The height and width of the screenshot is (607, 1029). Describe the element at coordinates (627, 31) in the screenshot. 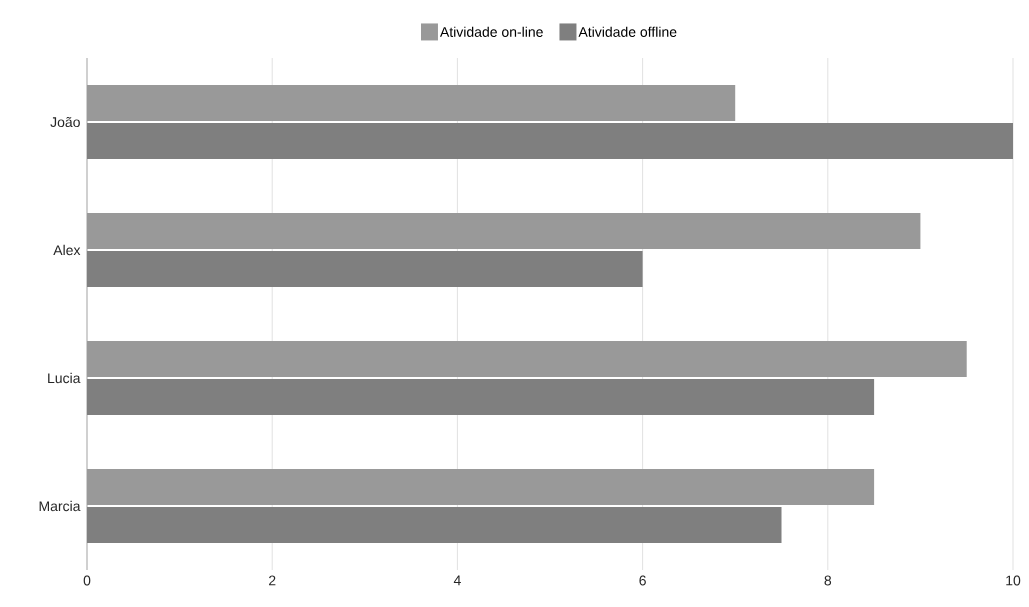

I see `legend-label: Atividade offline` at that location.